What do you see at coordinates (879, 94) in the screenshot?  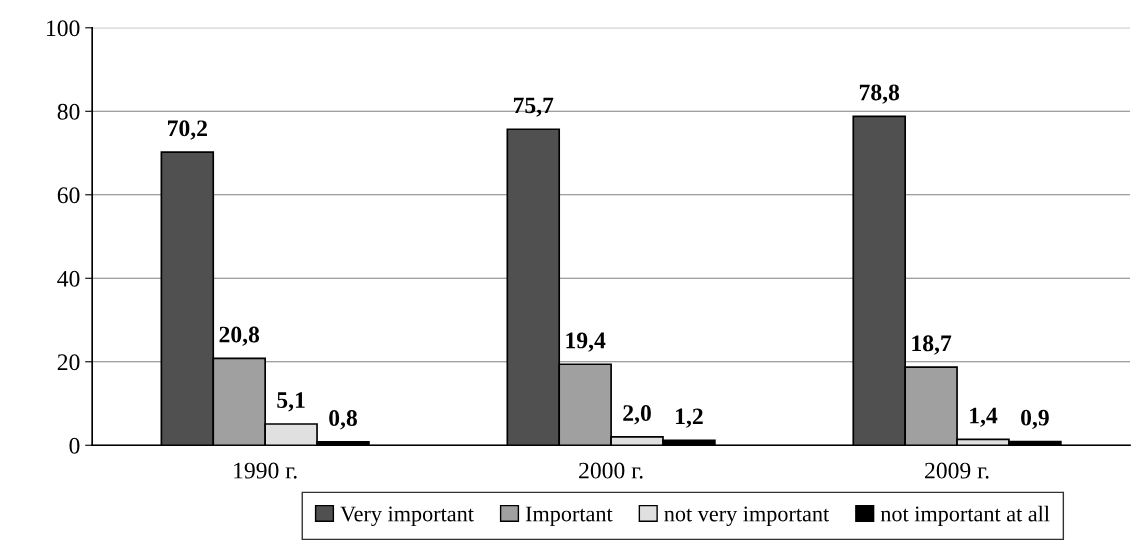 I see `data-label: 78,8` at bounding box center [879, 94].